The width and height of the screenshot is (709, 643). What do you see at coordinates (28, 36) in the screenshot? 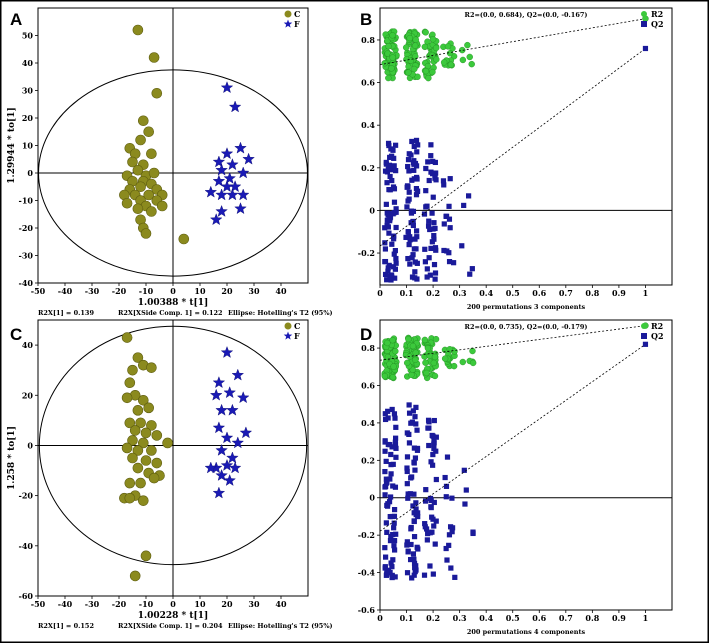
I see `chart-a-ytick-label: 50` at bounding box center [28, 36].